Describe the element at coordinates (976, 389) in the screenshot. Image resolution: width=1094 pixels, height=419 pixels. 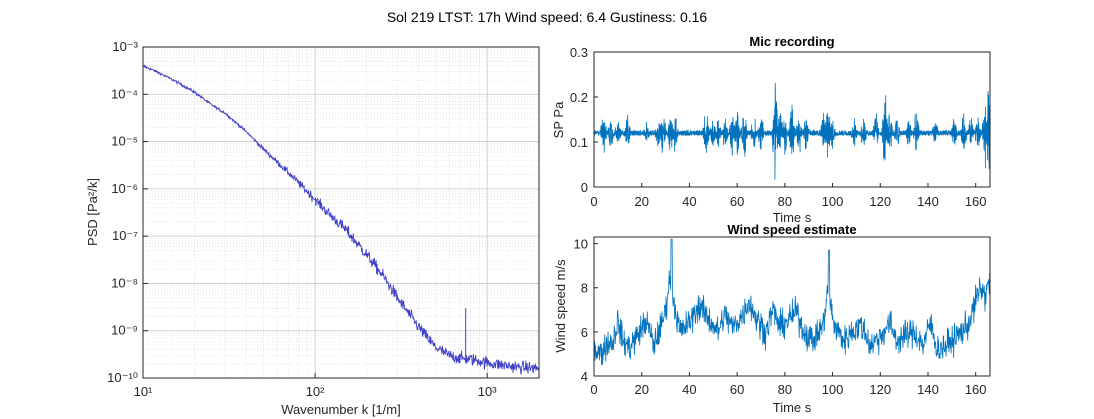
I see `wind-x-tick-label: 160` at that location.